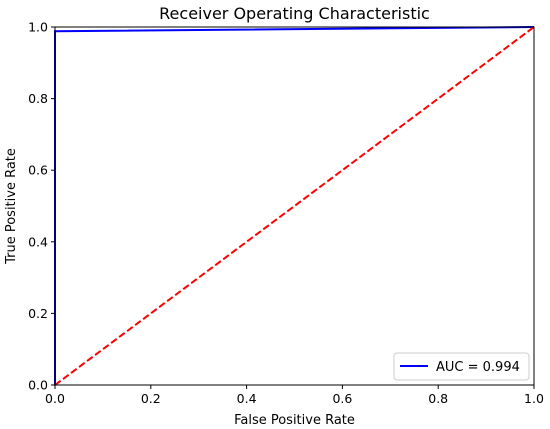 This screenshot has width=550, height=429. I want to click on x-tick-label: 1.0, so click(534, 398).